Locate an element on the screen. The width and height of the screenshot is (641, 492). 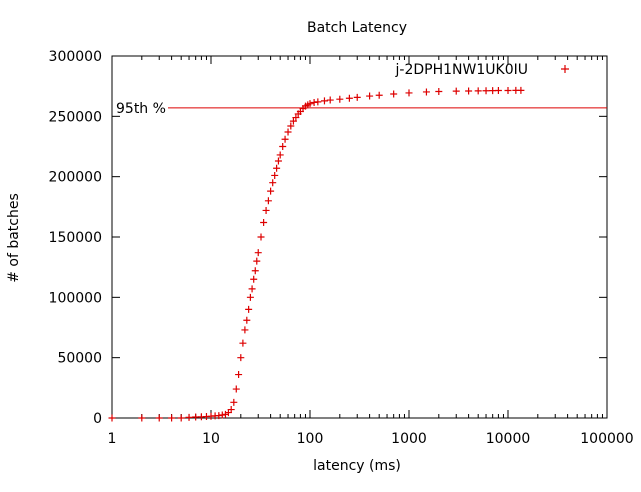
legend-marker is located at coordinates (565, 69).